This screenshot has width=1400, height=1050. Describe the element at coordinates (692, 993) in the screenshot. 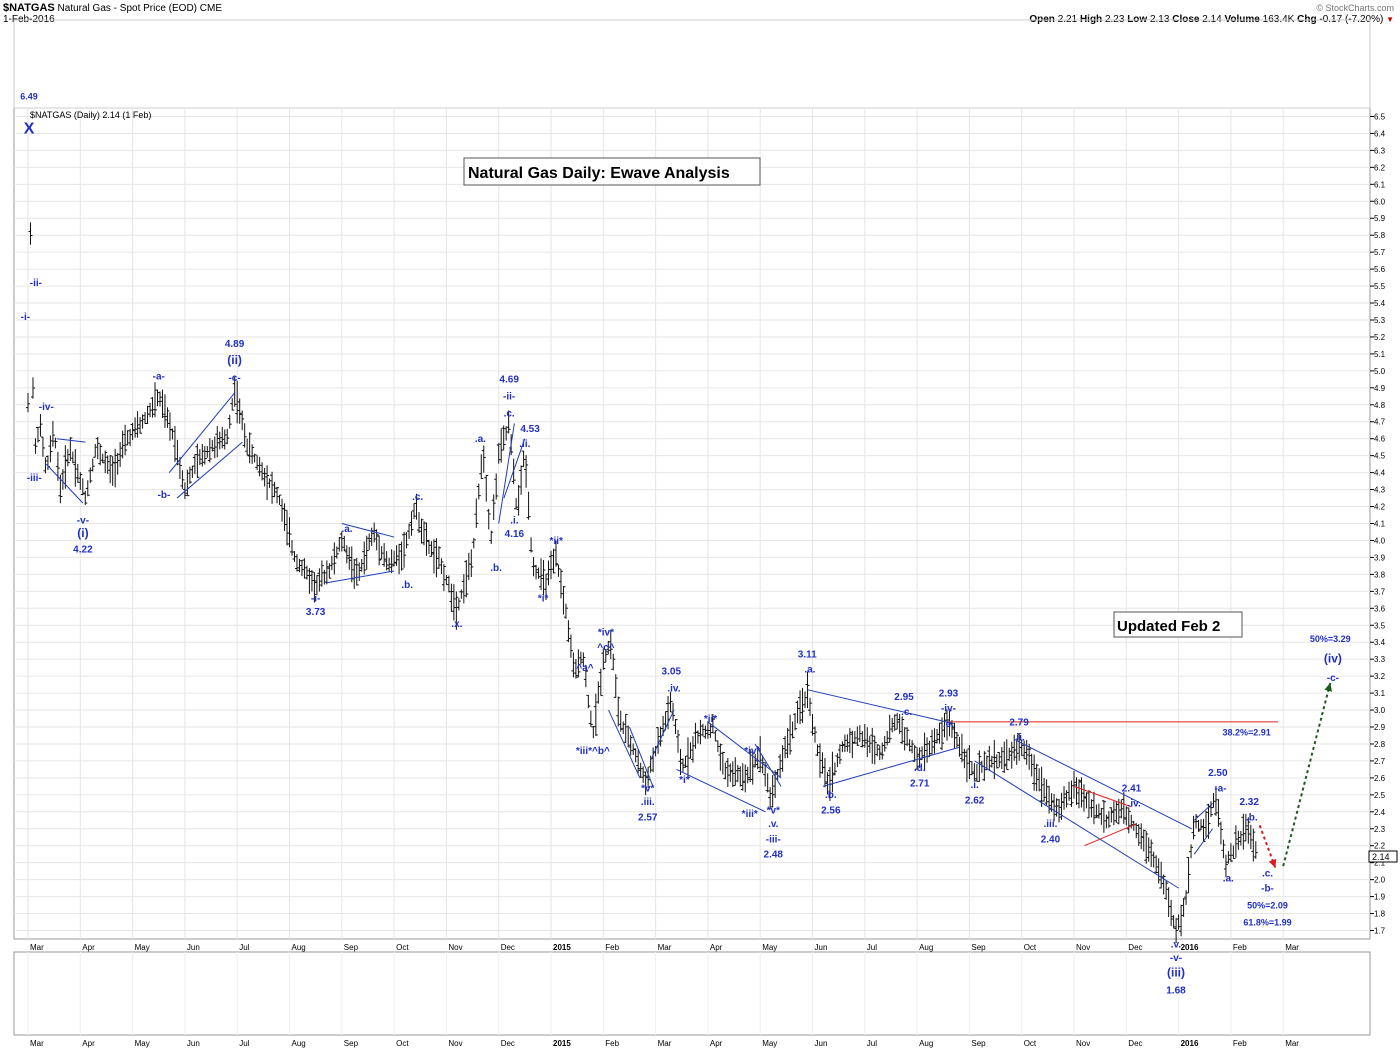

I see `lower-panel` at that location.